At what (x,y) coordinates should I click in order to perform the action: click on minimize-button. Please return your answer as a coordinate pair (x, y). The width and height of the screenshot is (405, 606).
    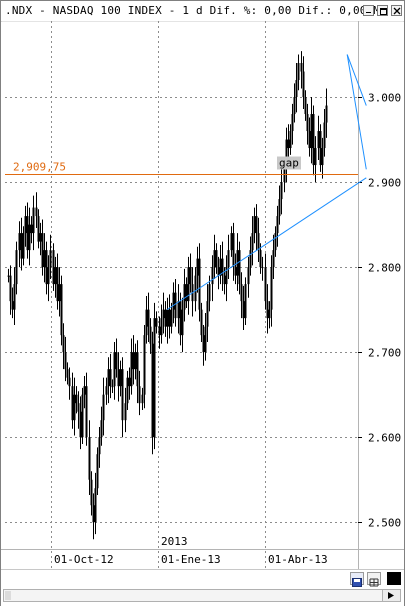
    Looking at the image, I should click on (368, 10).